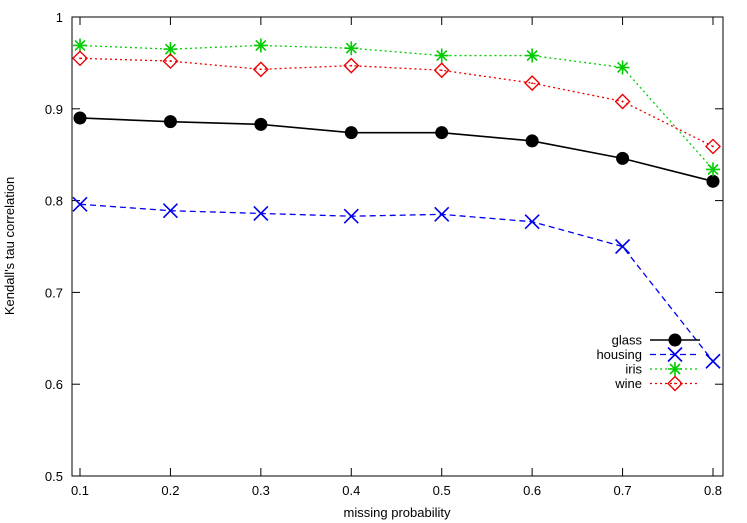  What do you see at coordinates (80, 490) in the screenshot?
I see `x-tick-label: 0.1` at bounding box center [80, 490].